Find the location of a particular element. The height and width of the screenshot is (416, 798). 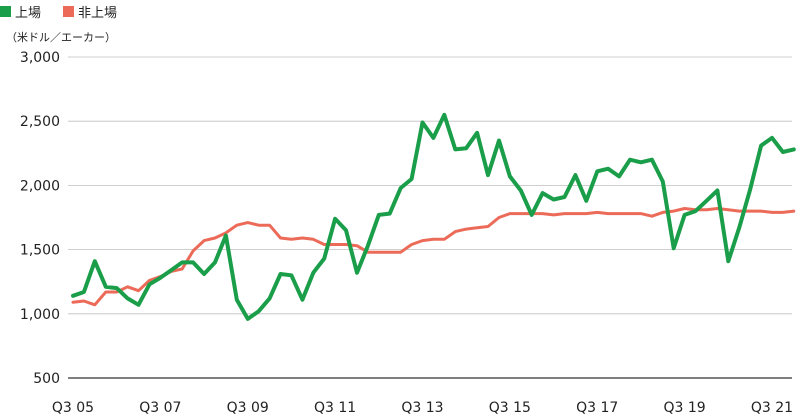

y-axis-unit-label: （米ドル／エーカー） is located at coordinates (61, 37).